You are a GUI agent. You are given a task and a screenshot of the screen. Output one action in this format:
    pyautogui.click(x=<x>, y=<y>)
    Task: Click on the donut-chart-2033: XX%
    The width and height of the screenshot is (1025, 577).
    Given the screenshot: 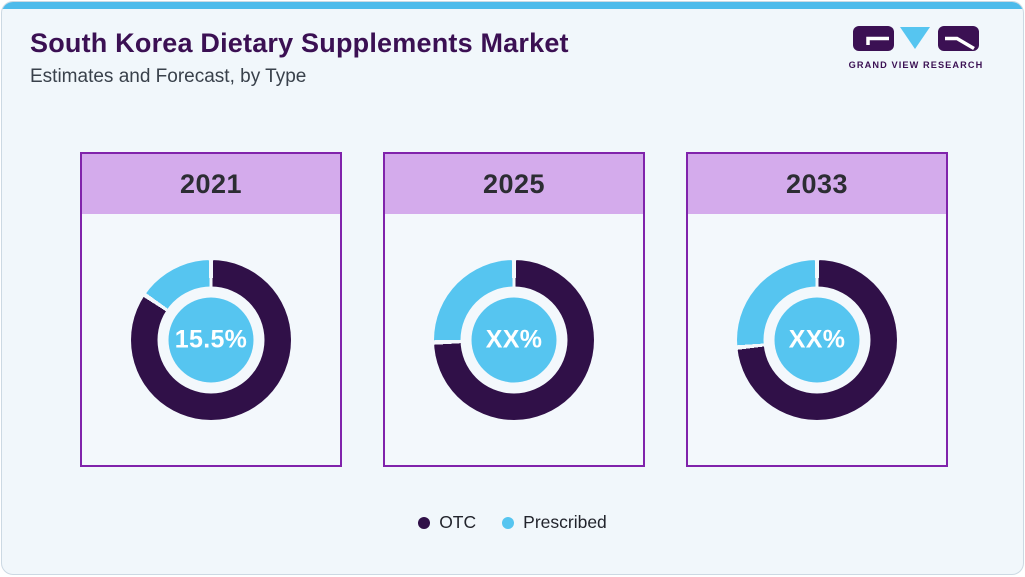 What is the action you would take?
    pyautogui.click(x=817, y=339)
    